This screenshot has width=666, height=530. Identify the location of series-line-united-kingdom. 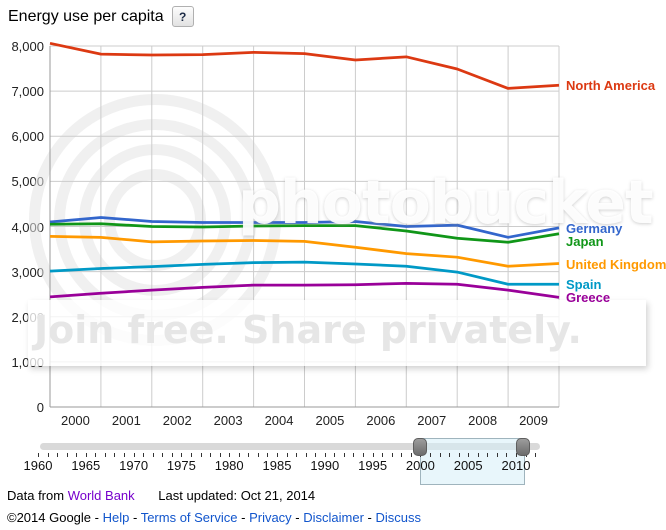
(304, 251).